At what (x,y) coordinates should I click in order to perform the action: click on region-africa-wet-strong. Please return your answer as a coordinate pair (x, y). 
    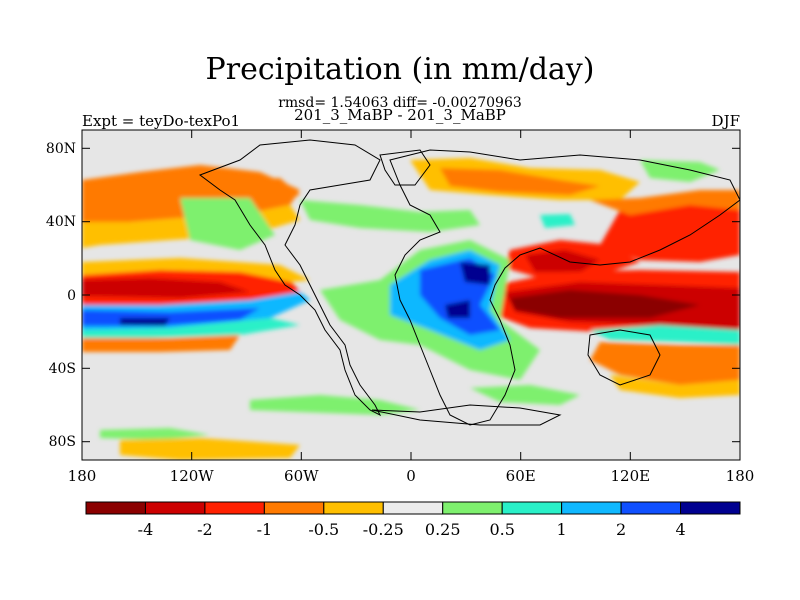
    Looking at the image, I should click on (475, 273).